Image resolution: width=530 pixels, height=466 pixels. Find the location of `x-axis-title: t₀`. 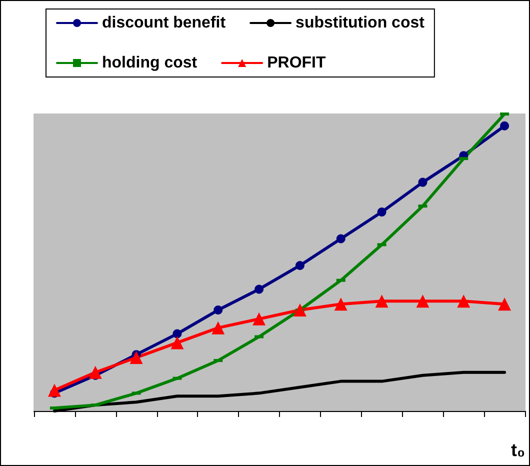

x-axis-title: t₀ is located at coordinates (518, 450).